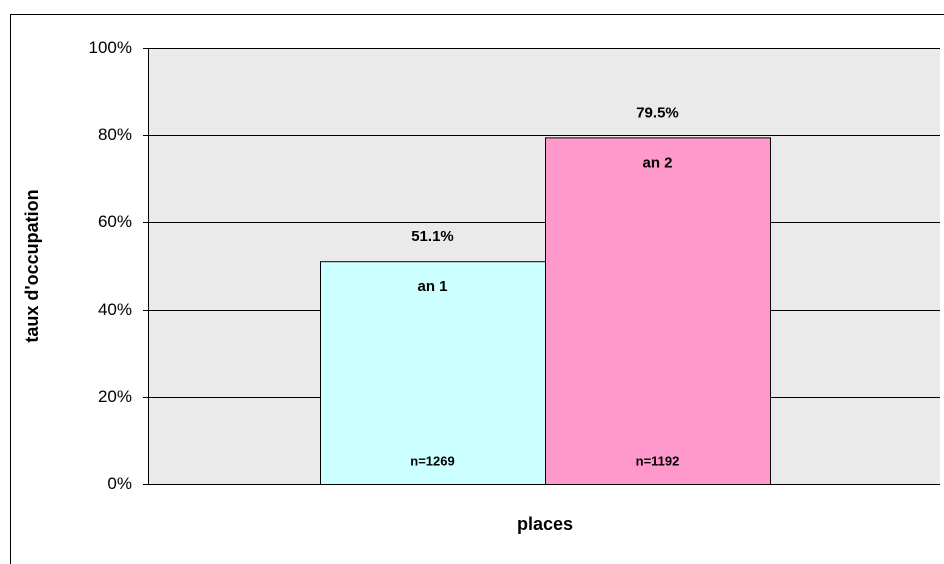 The height and width of the screenshot is (564, 944). I want to click on y-tick-label: 40%, so click(115, 309).